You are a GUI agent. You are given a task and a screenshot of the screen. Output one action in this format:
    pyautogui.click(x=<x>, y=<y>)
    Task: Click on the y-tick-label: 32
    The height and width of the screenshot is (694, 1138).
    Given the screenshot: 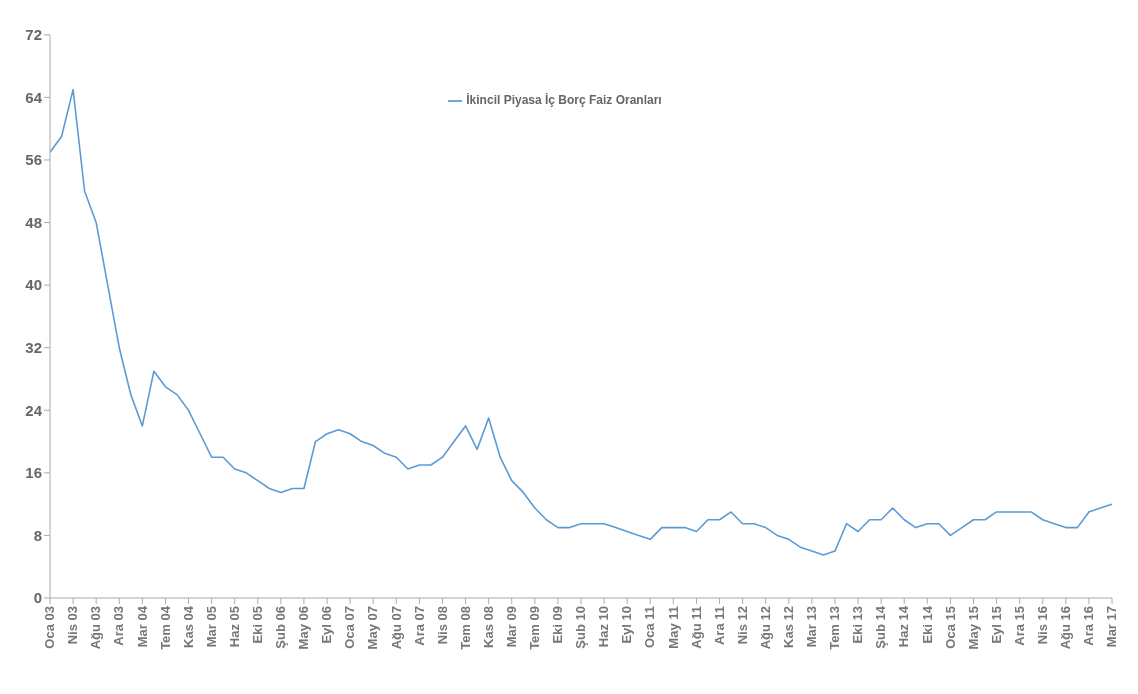 What is the action you would take?
    pyautogui.click(x=33, y=348)
    